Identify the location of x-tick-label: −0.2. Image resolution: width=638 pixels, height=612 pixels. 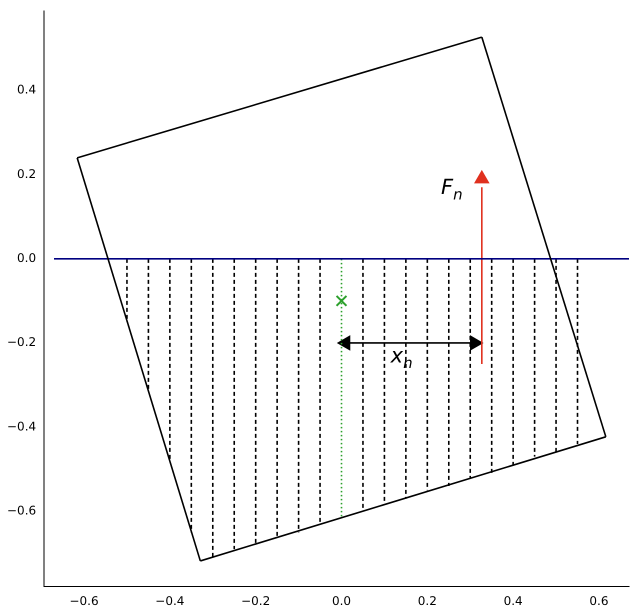
(255, 601).